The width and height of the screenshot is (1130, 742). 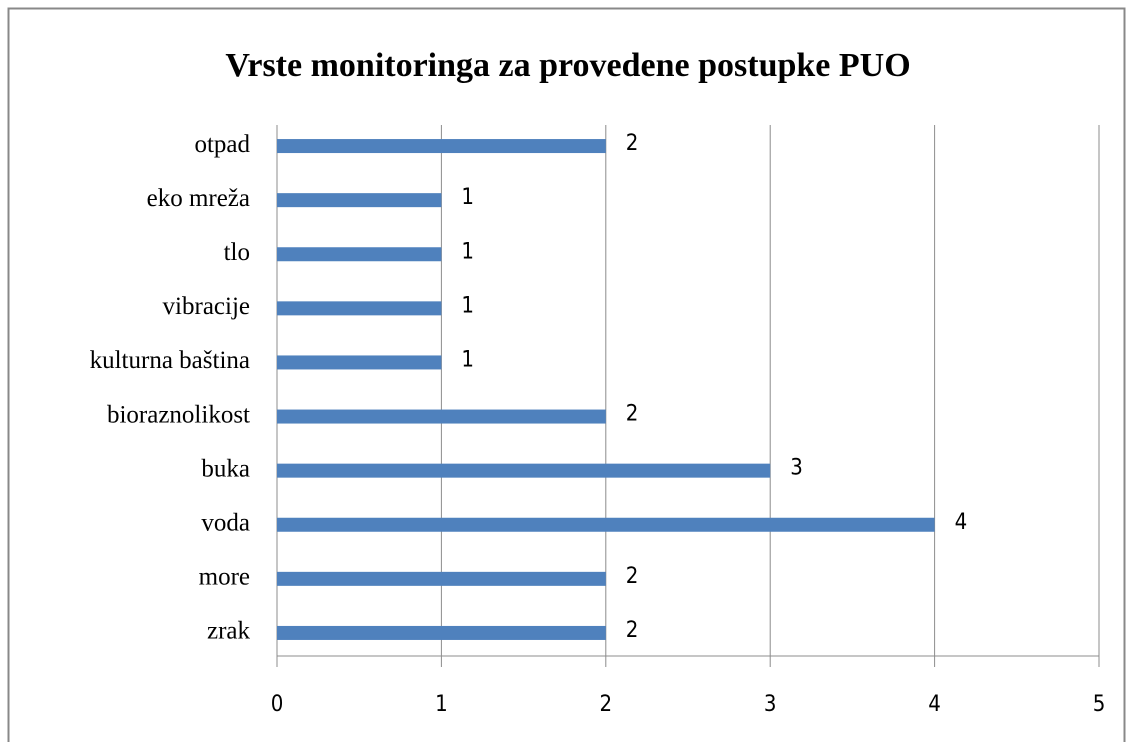 What do you see at coordinates (198, 198) in the screenshot?
I see `y-tick-label: eko mreža` at bounding box center [198, 198].